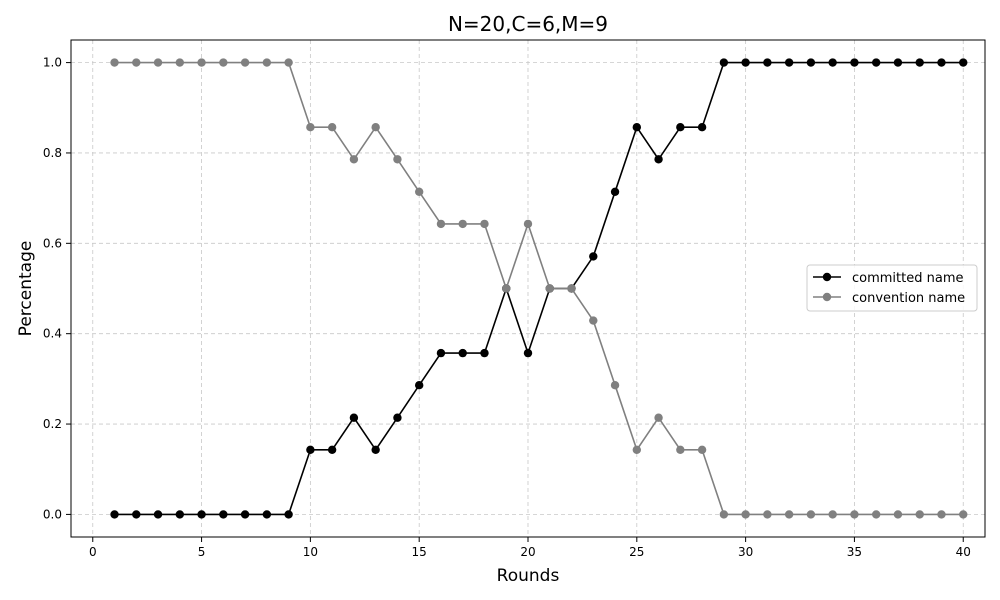 This screenshot has width=1000, height=600. Describe the element at coordinates (636, 552) in the screenshot. I see `x-tick-label: 25` at that location.